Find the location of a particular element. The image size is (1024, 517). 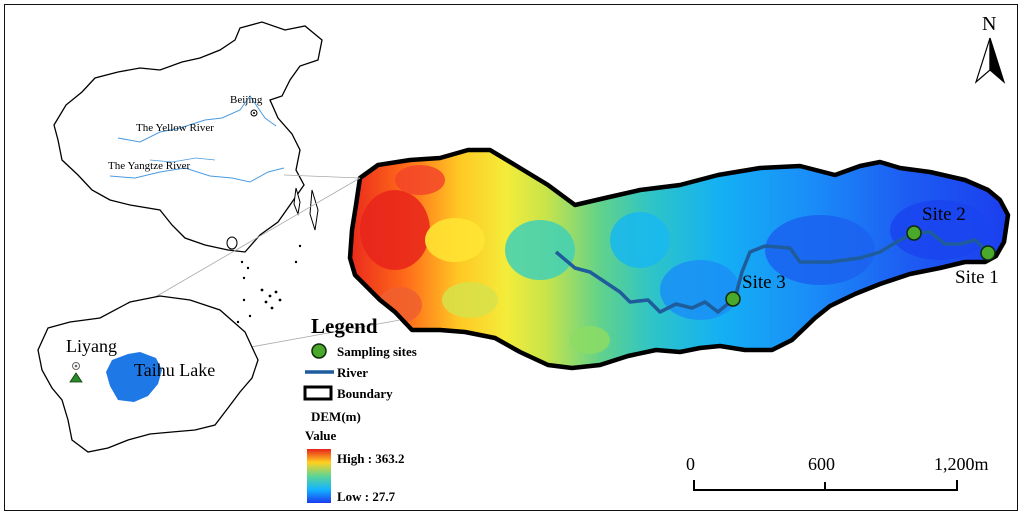

site-3-marker is located at coordinates (733, 299).